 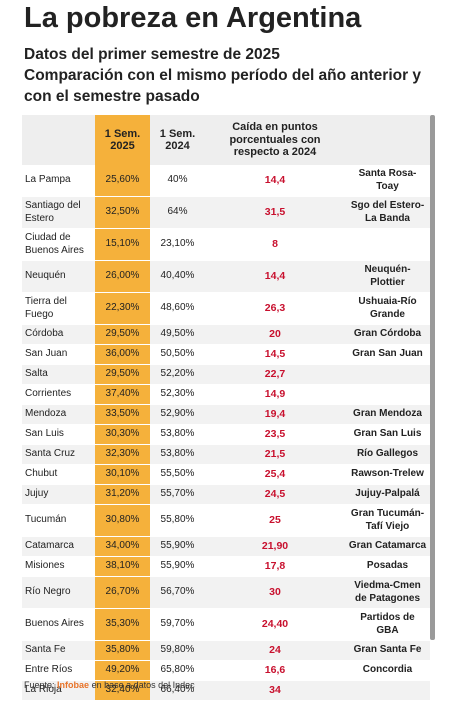 What do you see at coordinates (387, 276) in the screenshot?
I see `table-cell: Neuquén-Plottier` at bounding box center [387, 276].